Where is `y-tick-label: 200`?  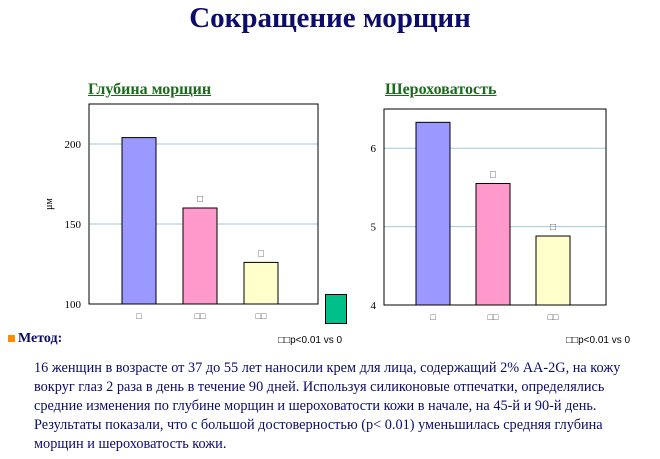
y-tick-label: 200 is located at coordinates (73, 145).